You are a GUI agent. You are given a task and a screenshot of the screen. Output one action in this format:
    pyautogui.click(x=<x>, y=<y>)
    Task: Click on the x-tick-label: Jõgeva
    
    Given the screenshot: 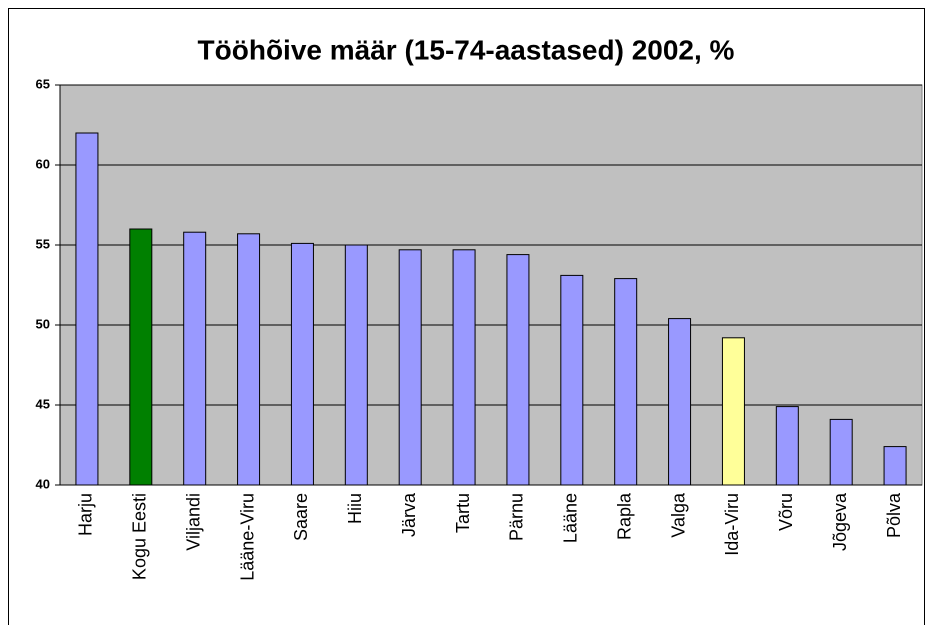 What is the action you would take?
    pyautogui.click(x=840, y=521)
    